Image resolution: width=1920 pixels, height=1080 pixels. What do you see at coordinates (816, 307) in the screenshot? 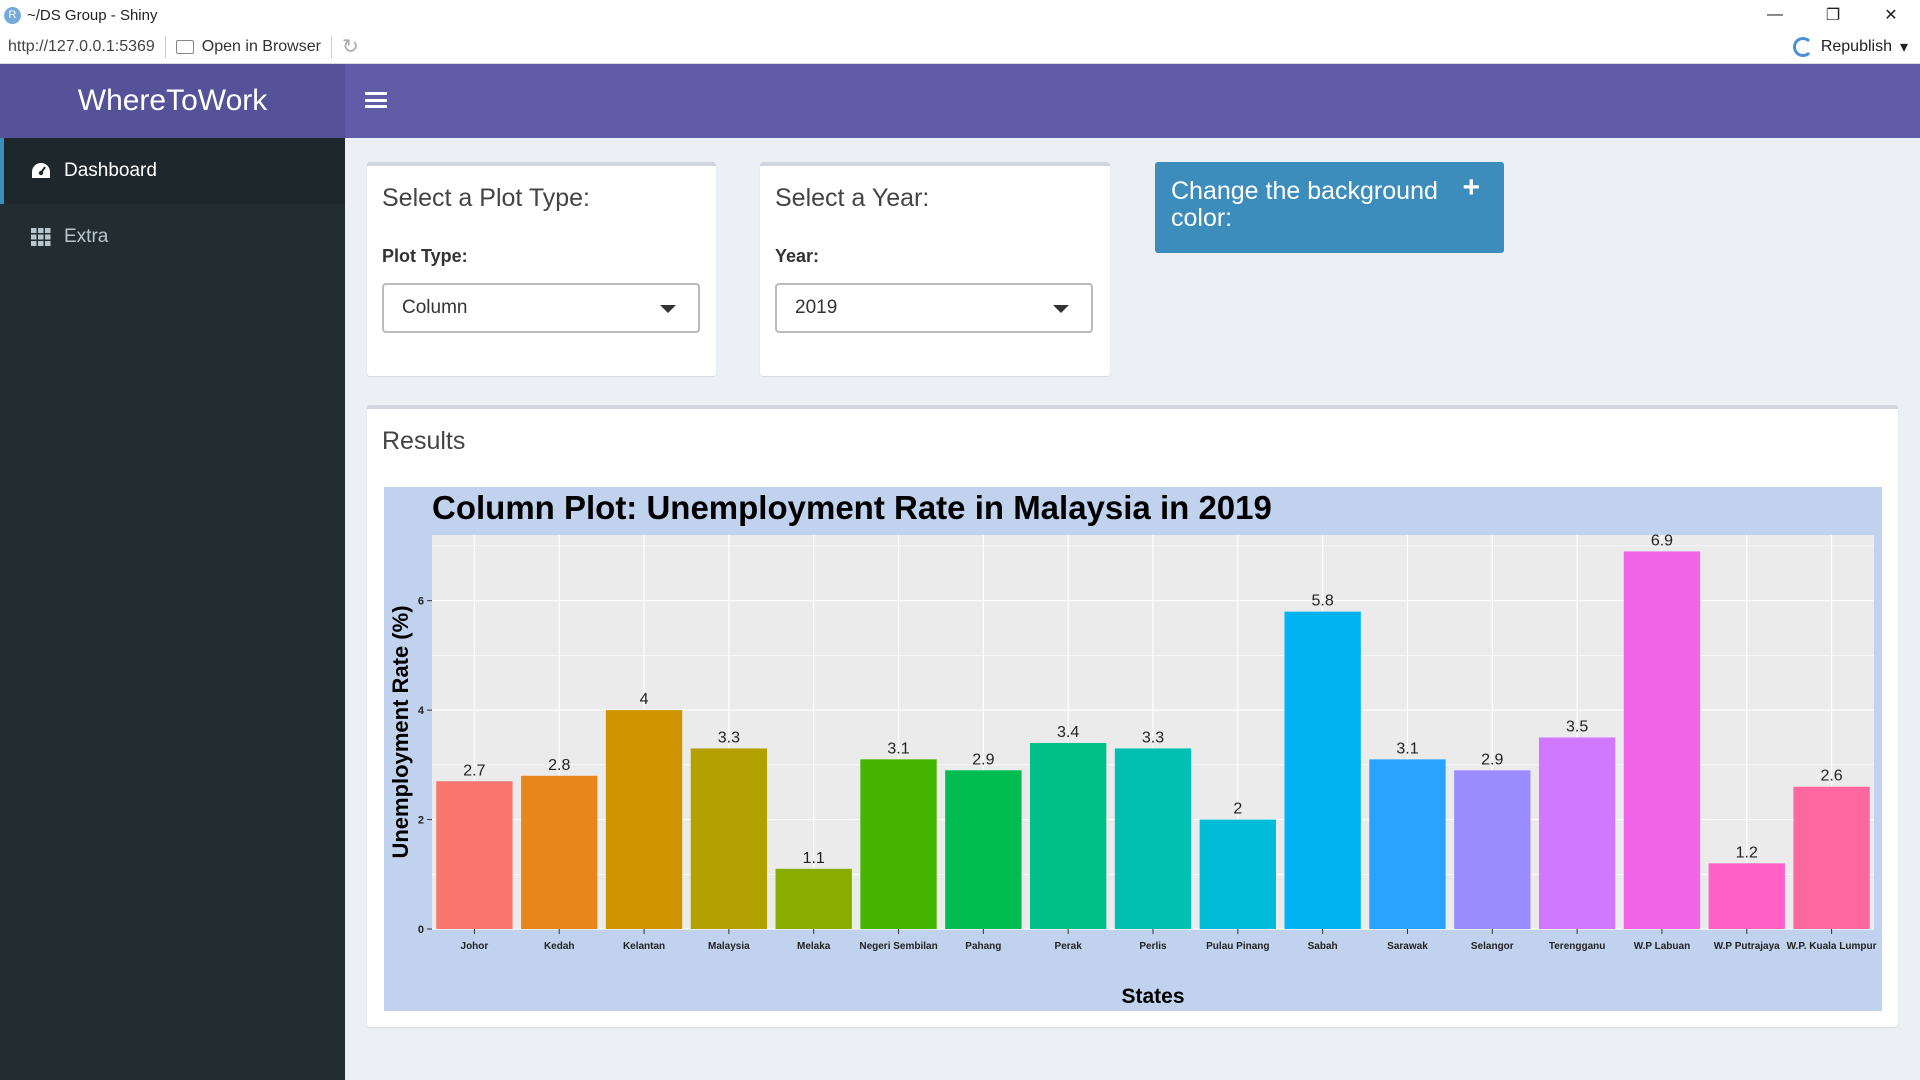
I see `select-value: 2019` at bounding box center [816, 307].